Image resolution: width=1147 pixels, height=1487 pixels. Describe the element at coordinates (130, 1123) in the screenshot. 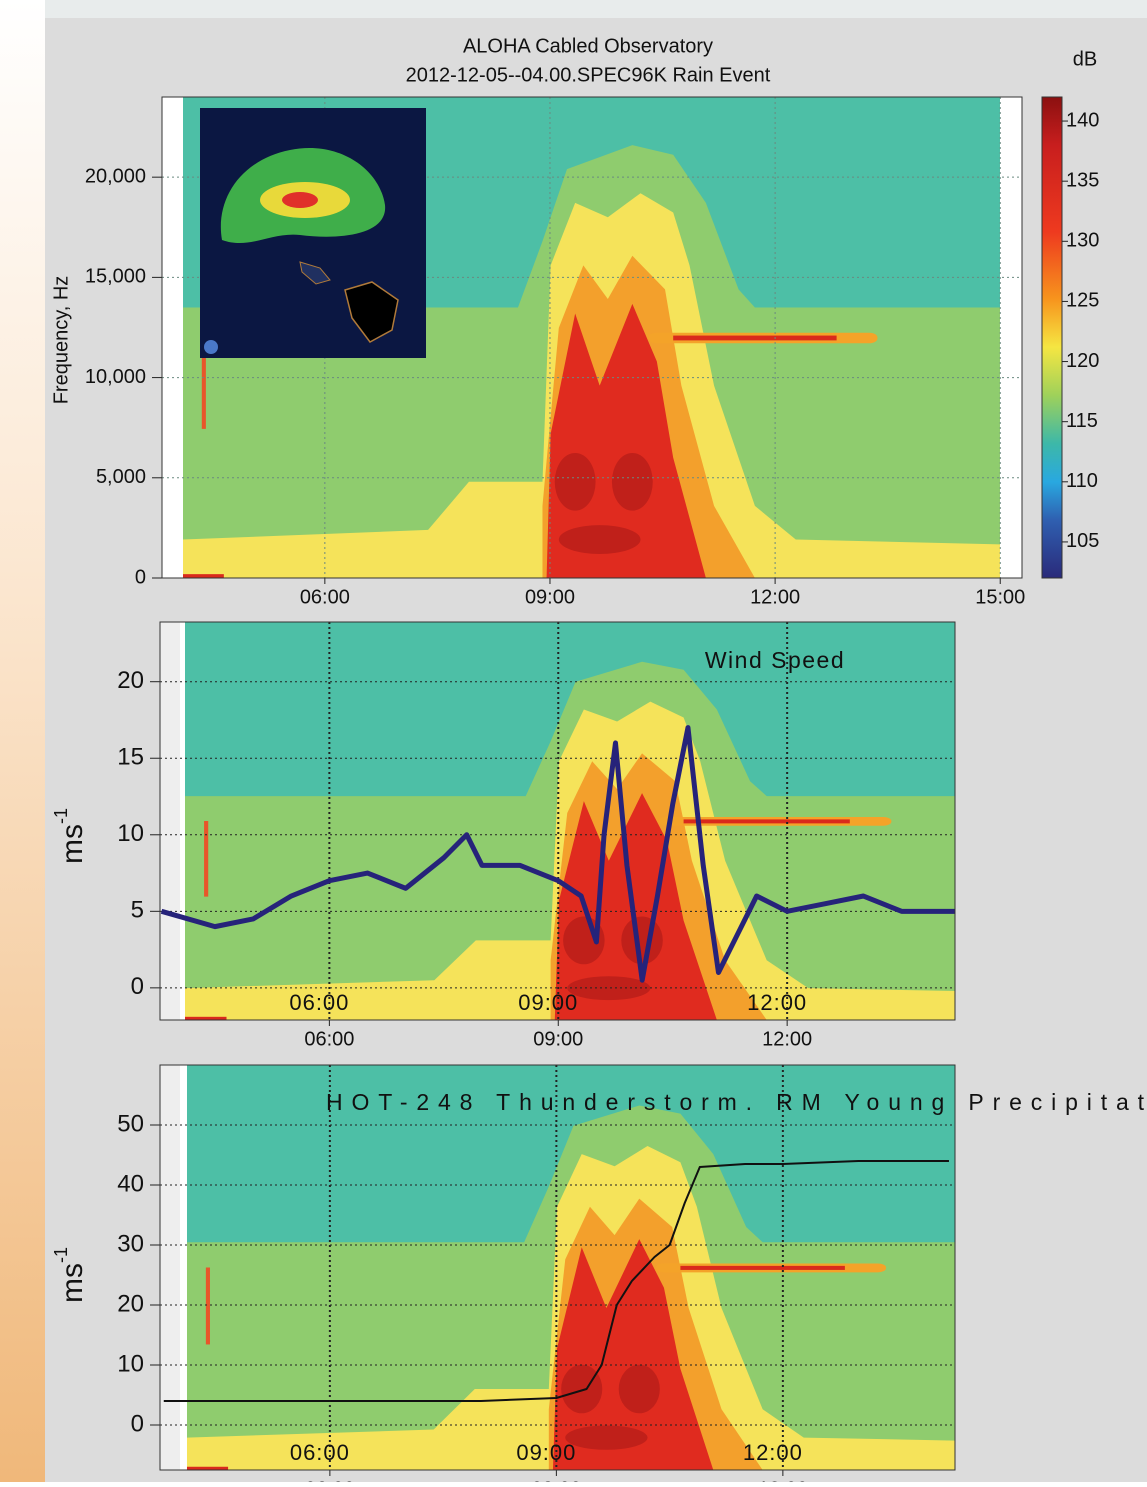

I see `y-tick-label: 50` at that location.